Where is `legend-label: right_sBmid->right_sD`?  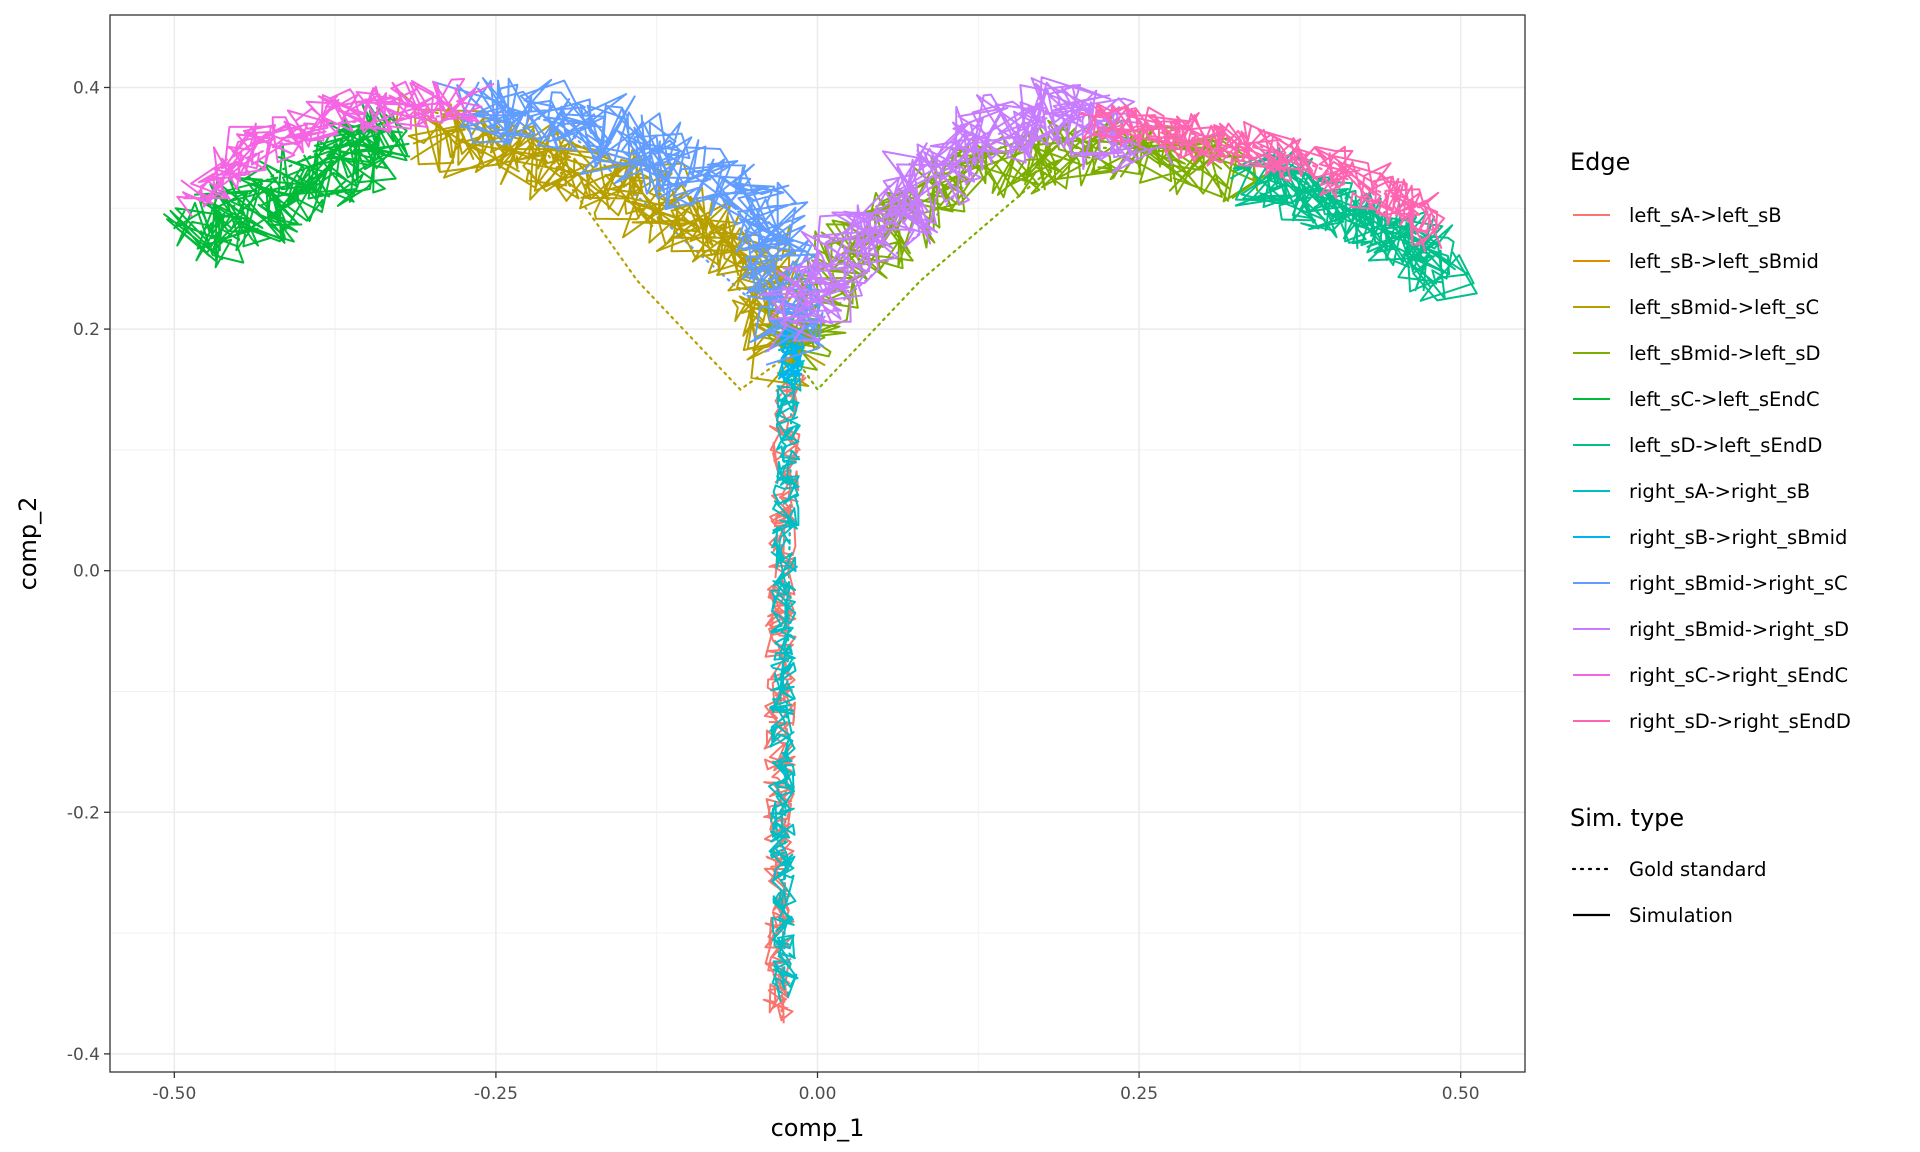
legend-label: right_sBmid->right_sD is located at coordinates (1739, 629).